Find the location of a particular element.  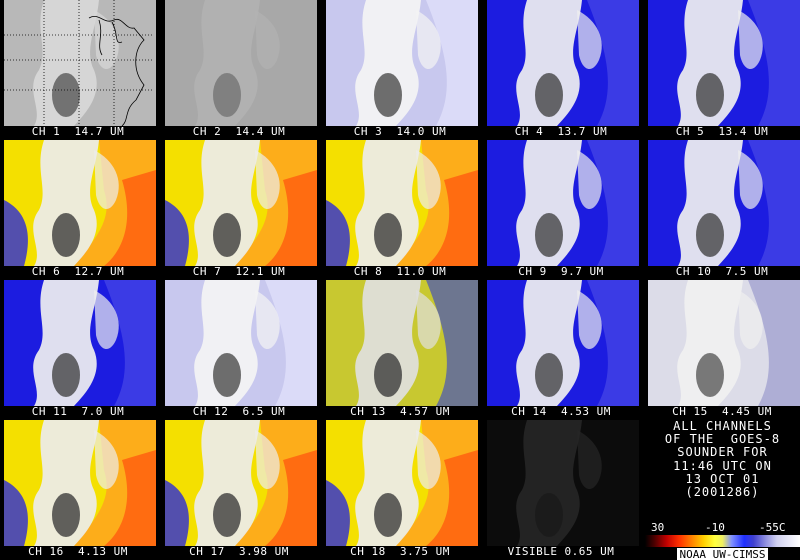

channel-tile: CH 4 13.7 UM is located at coordinates (561, 68).